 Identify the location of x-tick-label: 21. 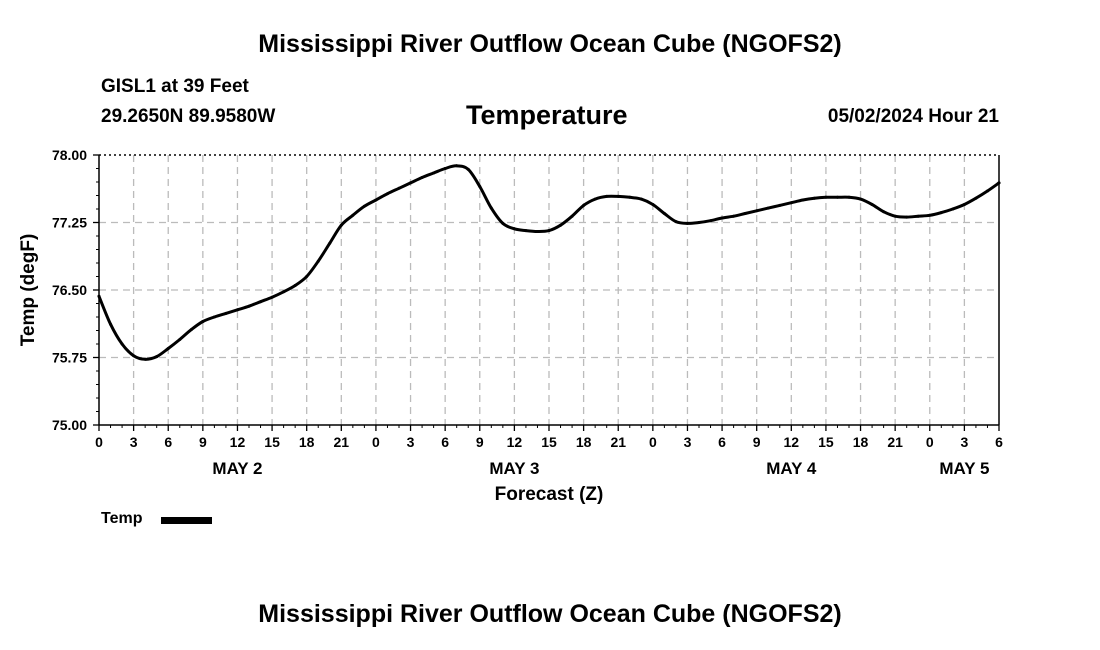
(342, 442).